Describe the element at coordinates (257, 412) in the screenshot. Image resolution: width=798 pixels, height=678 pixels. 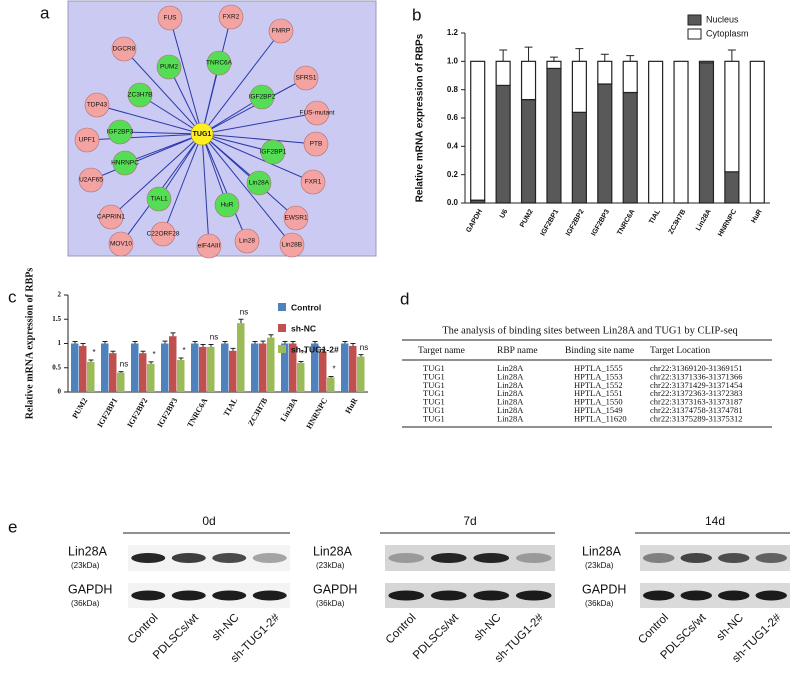
I see `x-tick-label: ZC3H7B` at that location.